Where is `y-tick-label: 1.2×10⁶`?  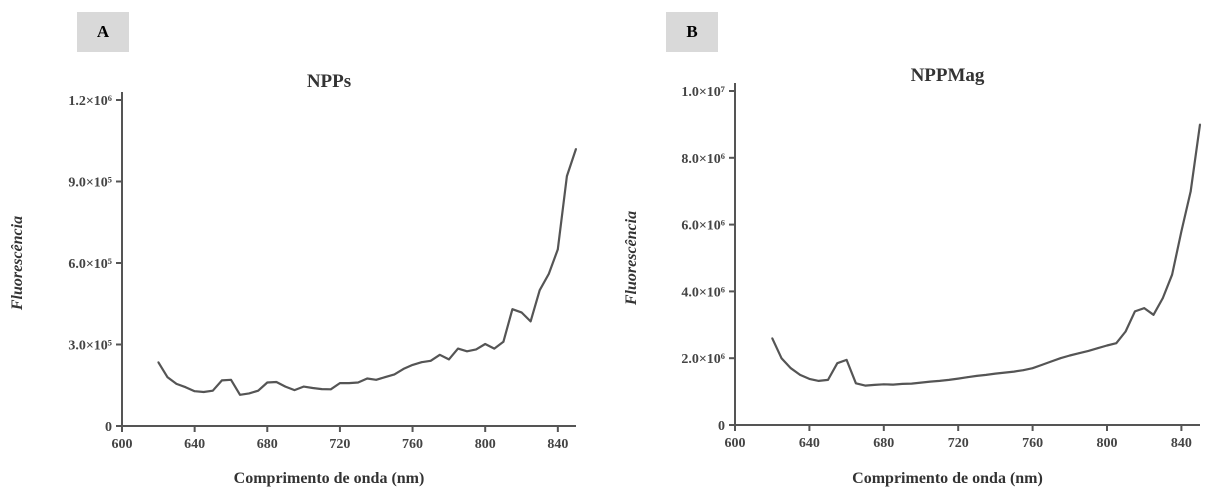 y-tick-label: 1.2×10⁶ is located at coordinates (90, 101).